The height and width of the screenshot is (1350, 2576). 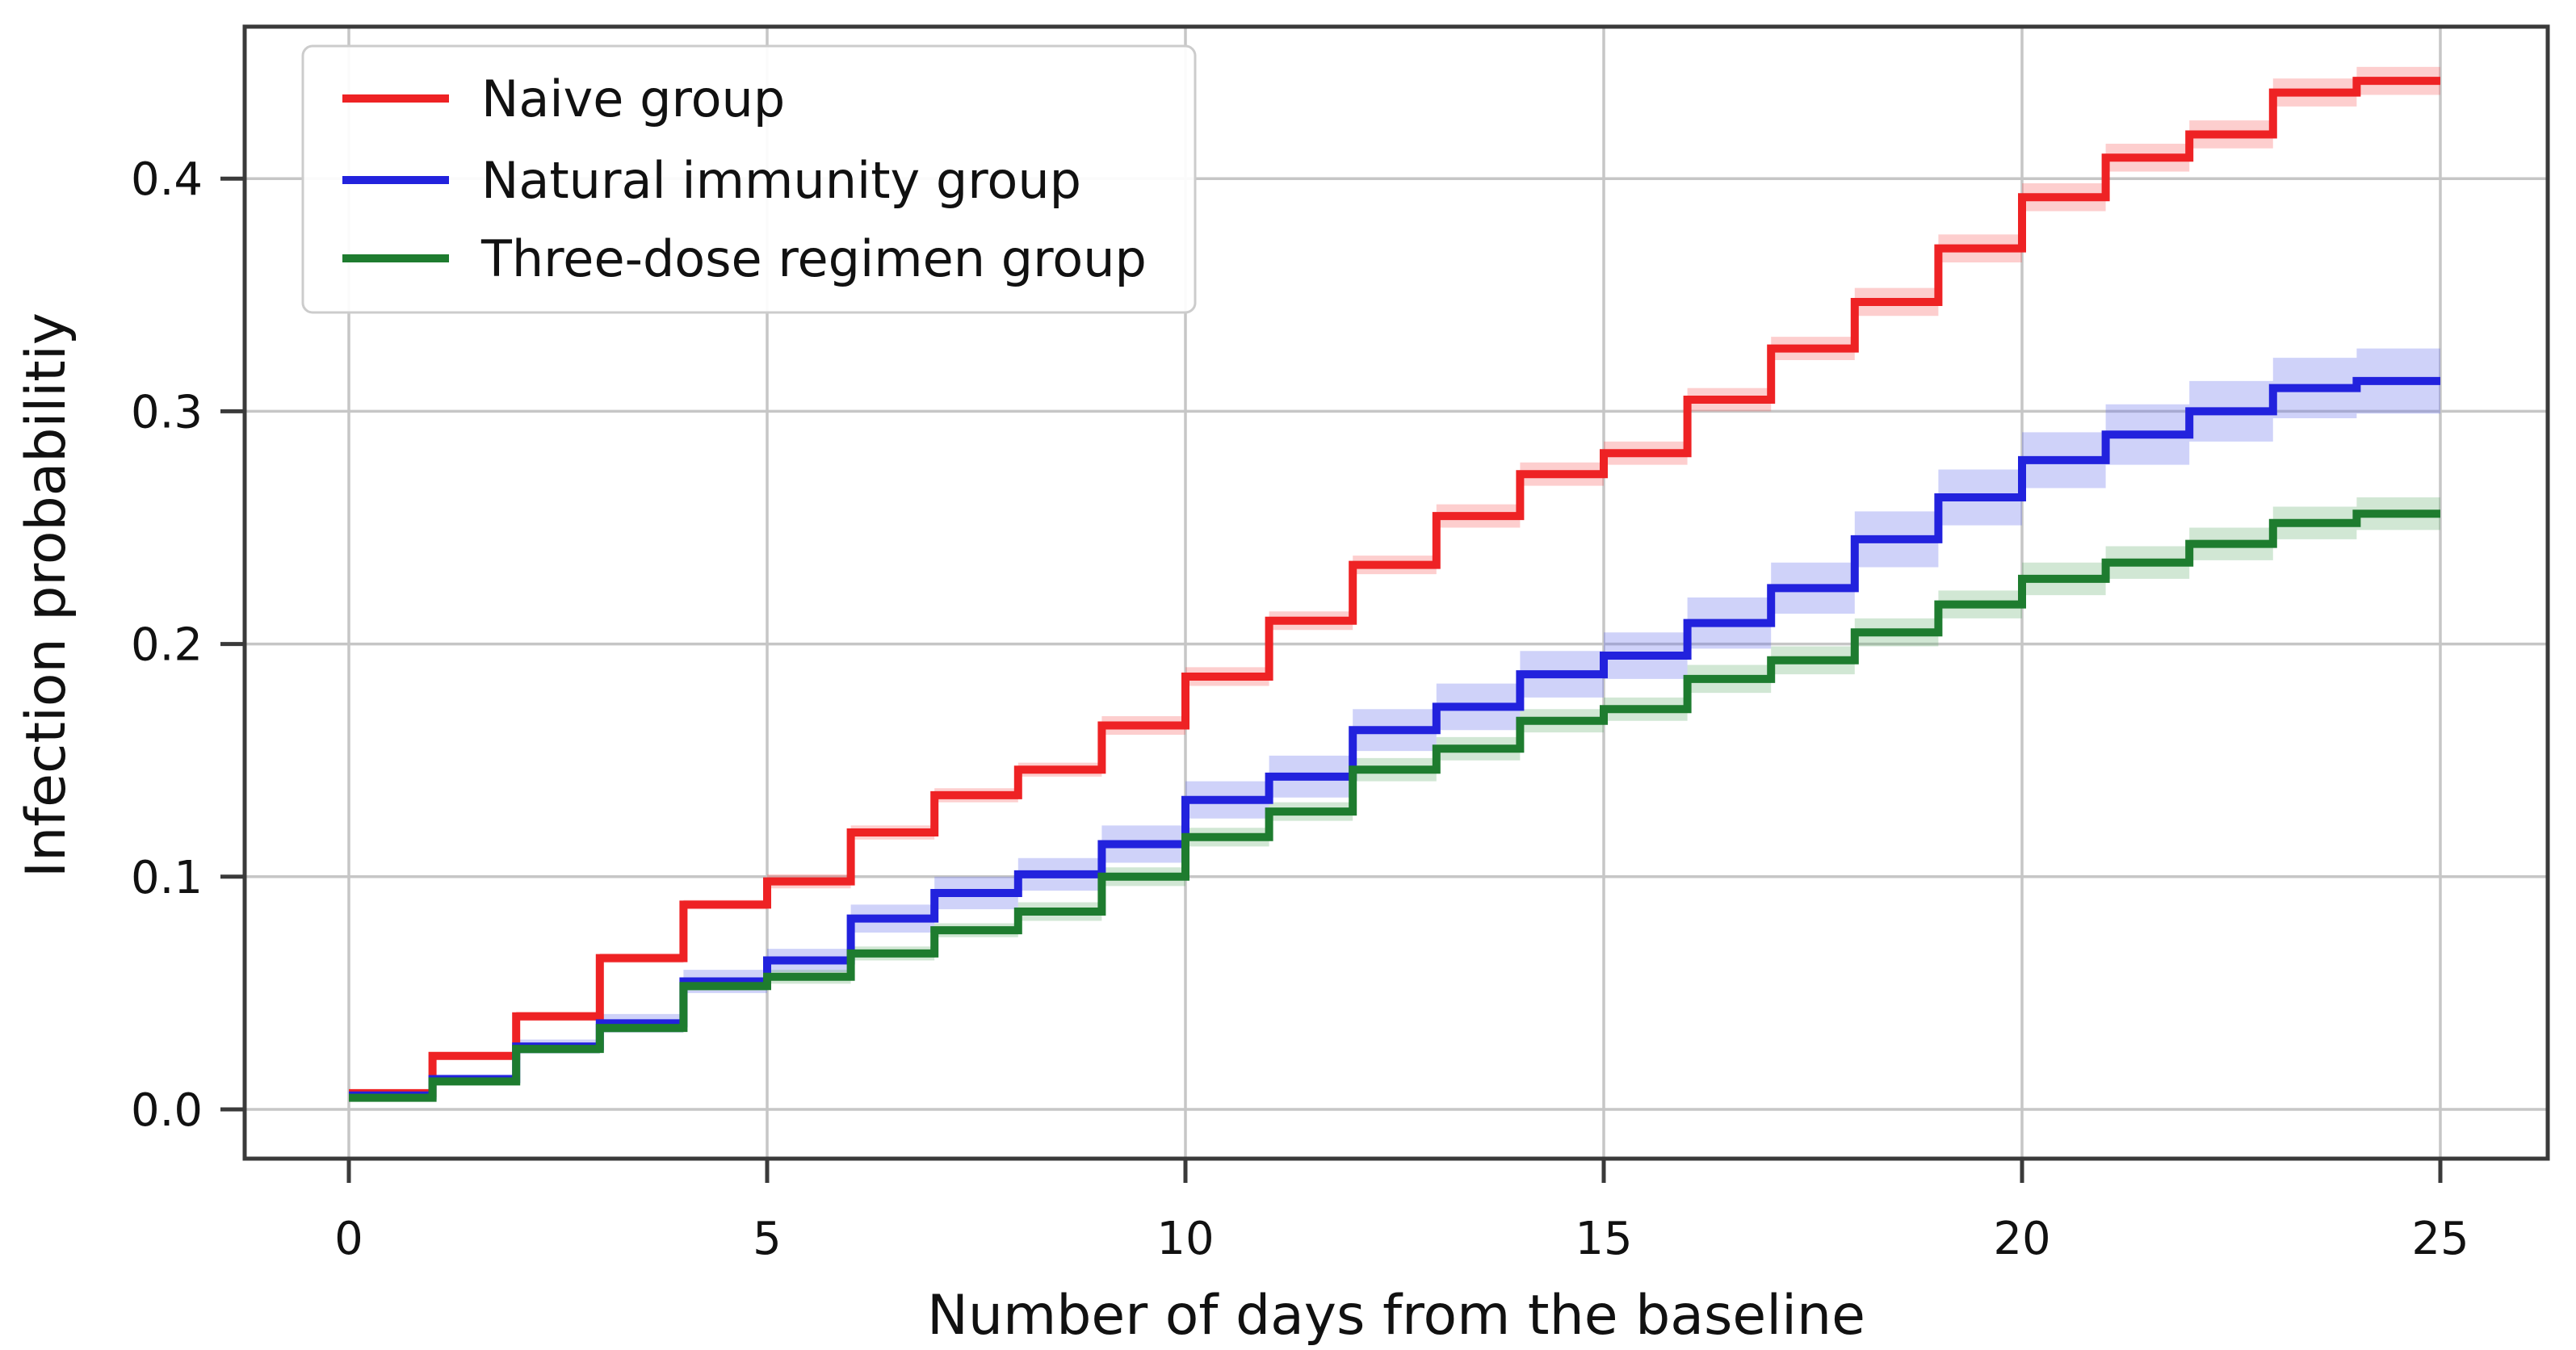 What do you see at coordinates (1396, 1316) in the screenshot?
I see `x-axis-label: Number of days from the baseline` at bounding box center [1396, 1316].